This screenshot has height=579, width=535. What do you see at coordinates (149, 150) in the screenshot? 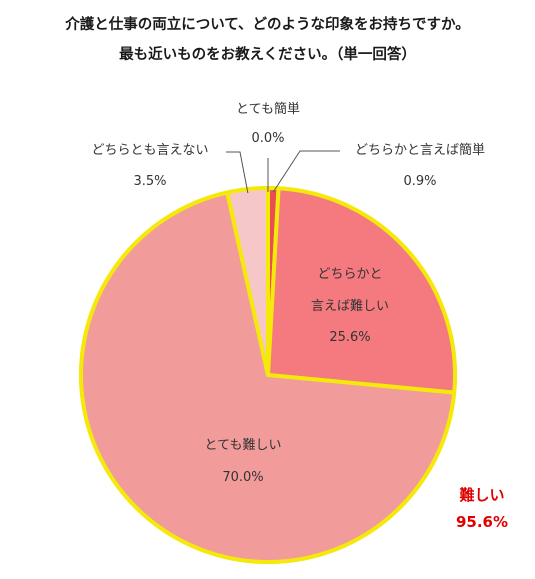
I see `slice-label-4: どちらとも言えない` at bounding box center [149, 150].